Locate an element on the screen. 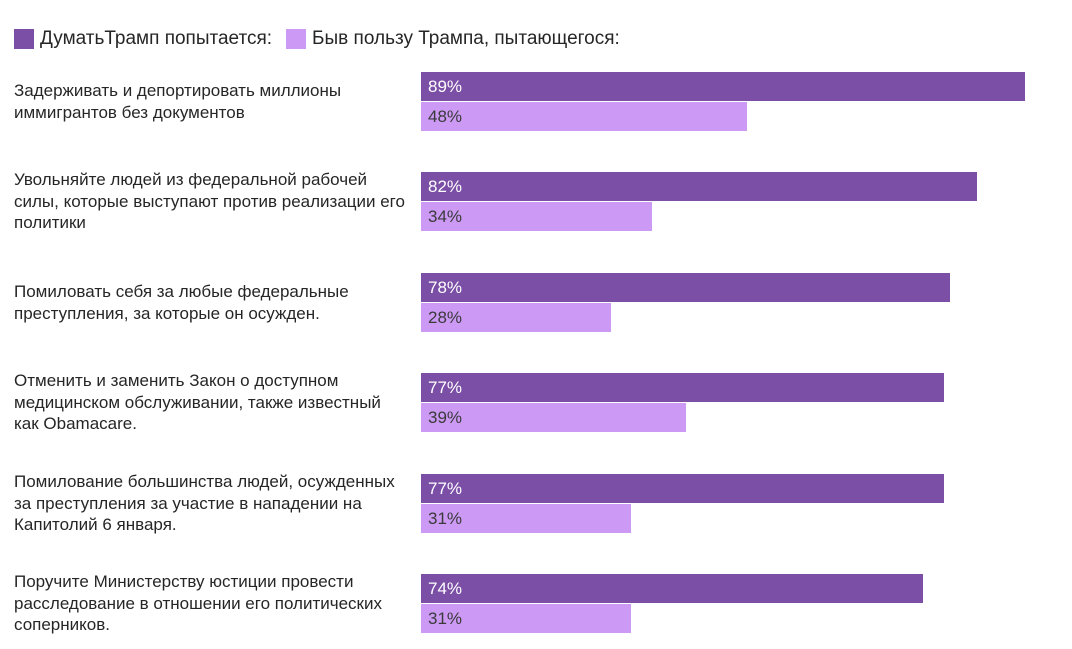  bar-value-label: 78% is located at coordinates (445, 287).